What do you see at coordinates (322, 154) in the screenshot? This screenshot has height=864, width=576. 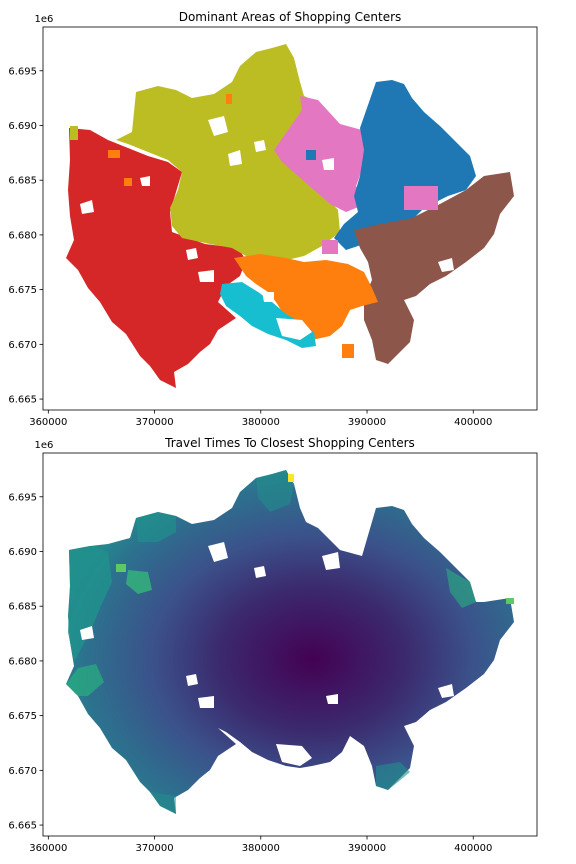 I see `dominant-area-pink` at bounding box center [322, 154].